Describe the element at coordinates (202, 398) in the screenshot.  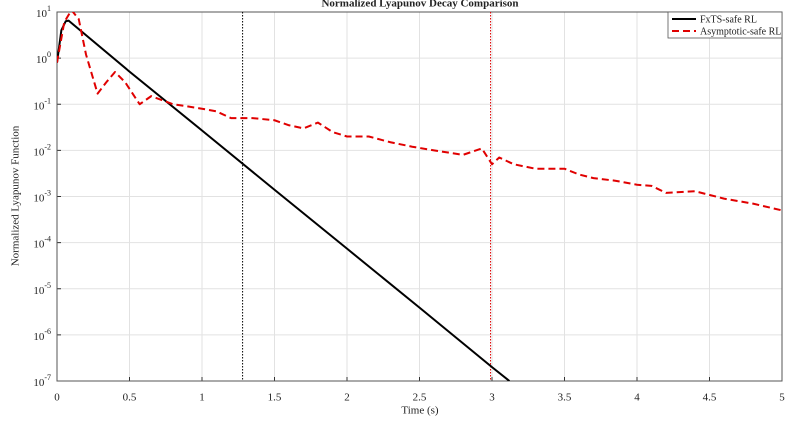
I see `x-tick-label: 1` at that location.